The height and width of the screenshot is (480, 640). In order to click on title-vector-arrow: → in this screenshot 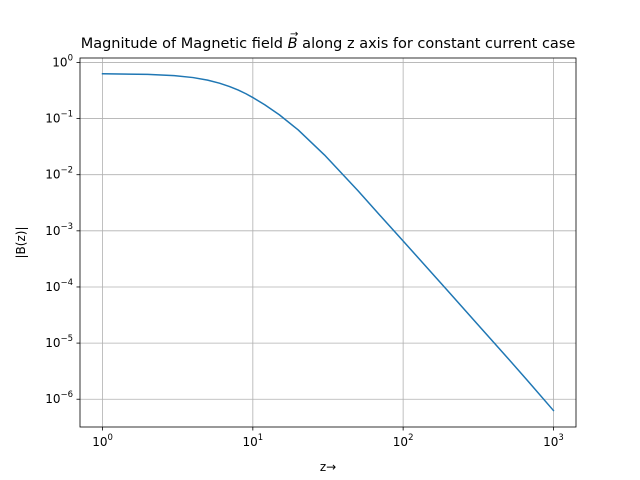, I will do `click(294, 34)`.